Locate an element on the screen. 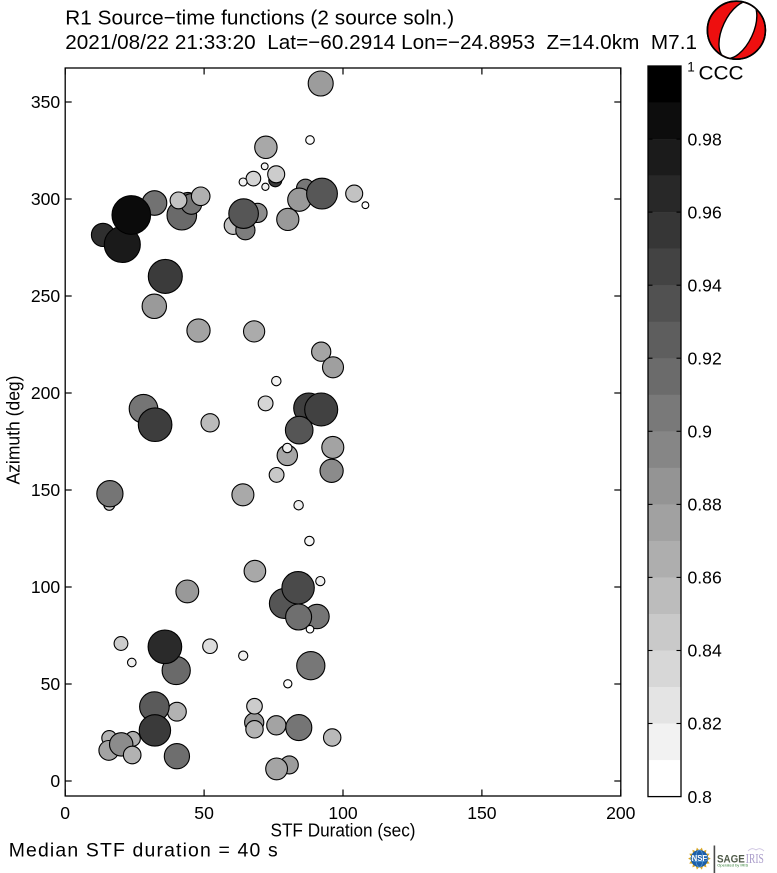 This screenshot has height=873, width=777. svg-text: 0.94 is located at coordinates (705, 285).